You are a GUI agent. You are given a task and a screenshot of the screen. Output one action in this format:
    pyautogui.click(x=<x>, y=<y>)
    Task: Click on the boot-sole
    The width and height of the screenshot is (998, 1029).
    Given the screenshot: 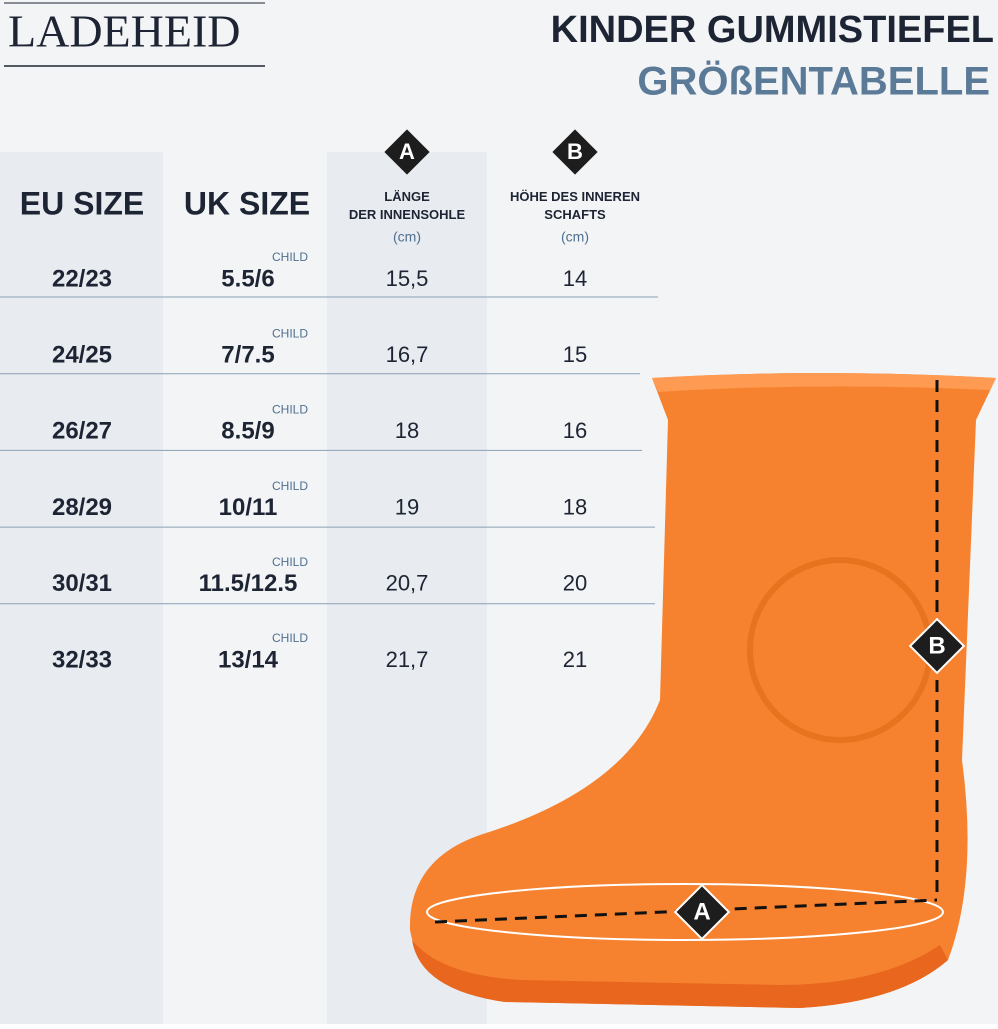 What is the action you would take?
    pyautogui.click(x=680, y=974)
    